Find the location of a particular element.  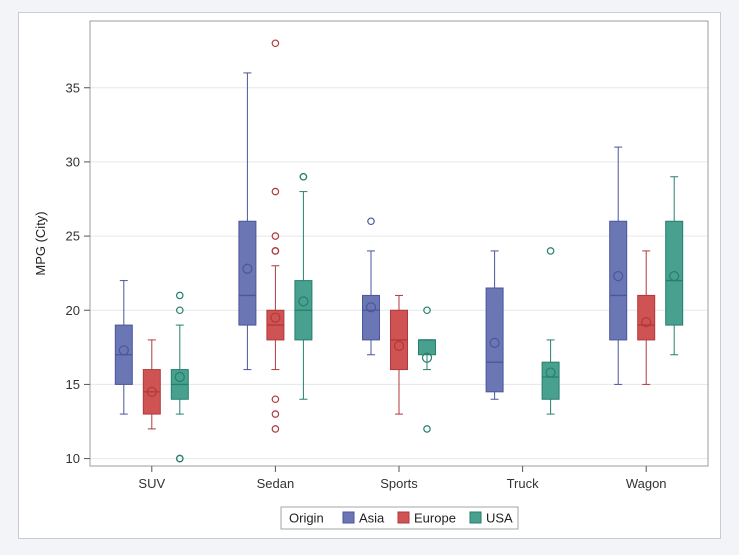

y-tick-label: 35 is located at coordinates (73, 87).